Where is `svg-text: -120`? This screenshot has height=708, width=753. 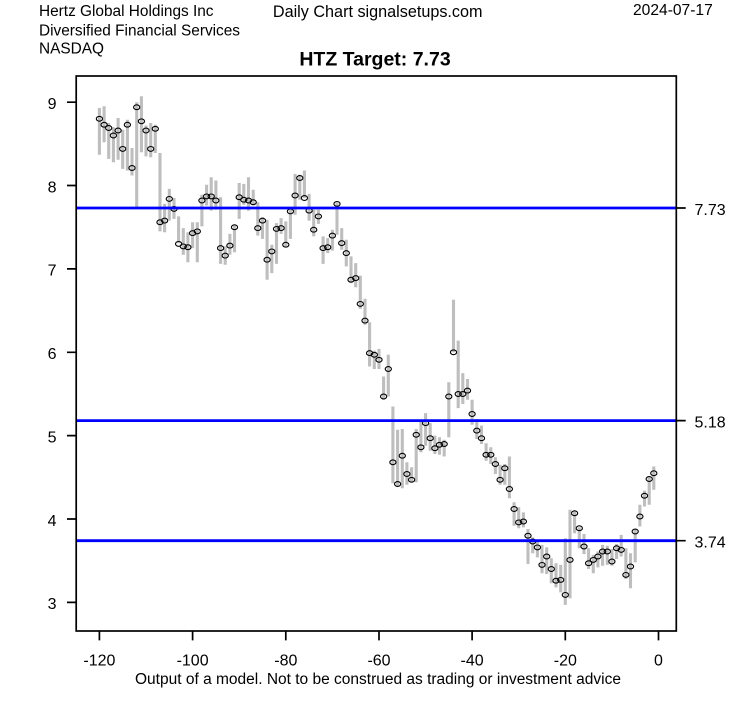
svg-text: -120 is located at coordinates (99, 661).